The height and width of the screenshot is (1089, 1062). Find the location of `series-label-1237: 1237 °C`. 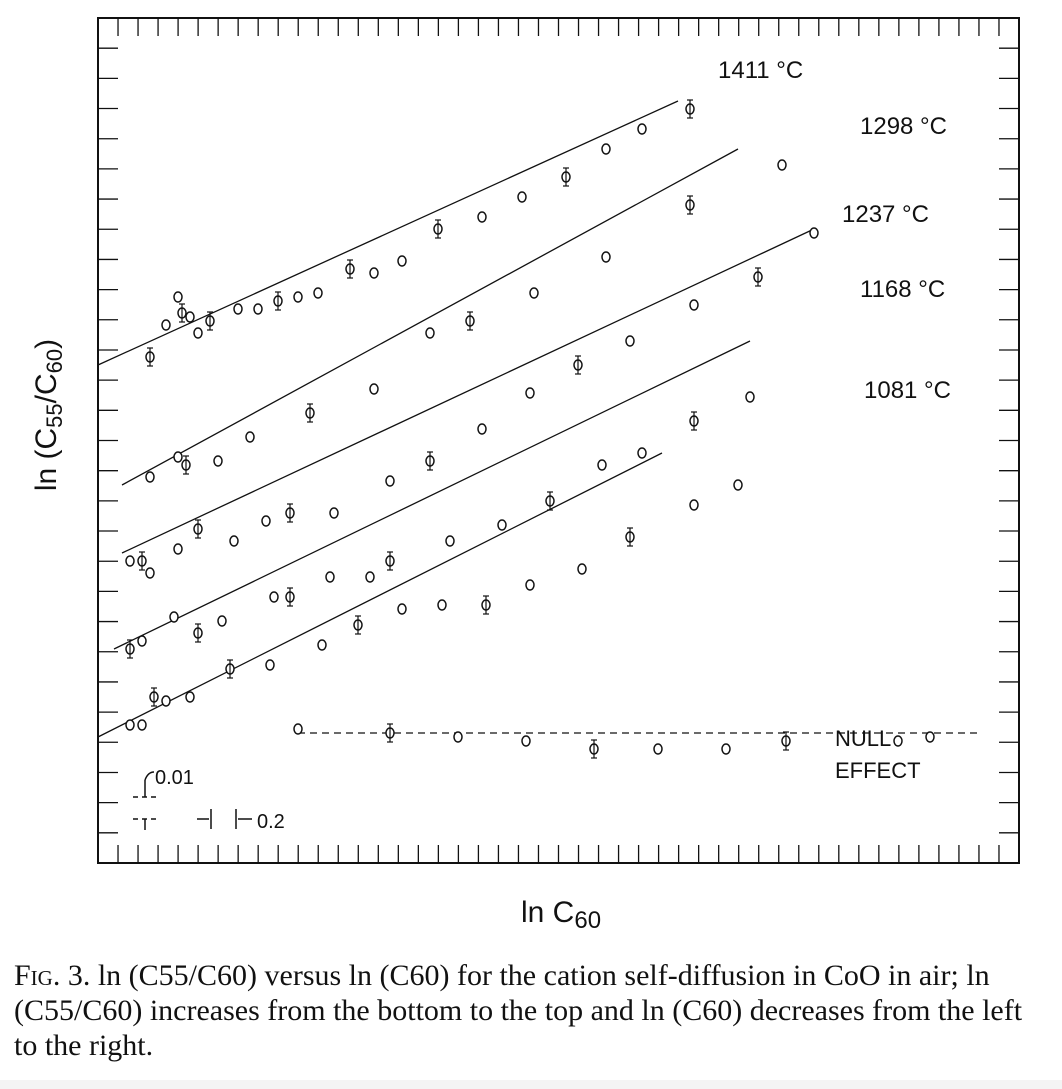

series-label-1237: 1237 °C is located at coordinates (885, 214).